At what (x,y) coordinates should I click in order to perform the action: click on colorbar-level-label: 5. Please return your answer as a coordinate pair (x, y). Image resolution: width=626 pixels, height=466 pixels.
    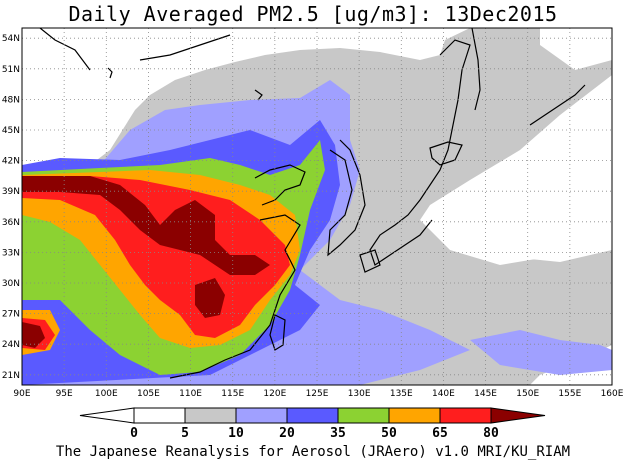
    Looking at the image, I should click on (185, 433).